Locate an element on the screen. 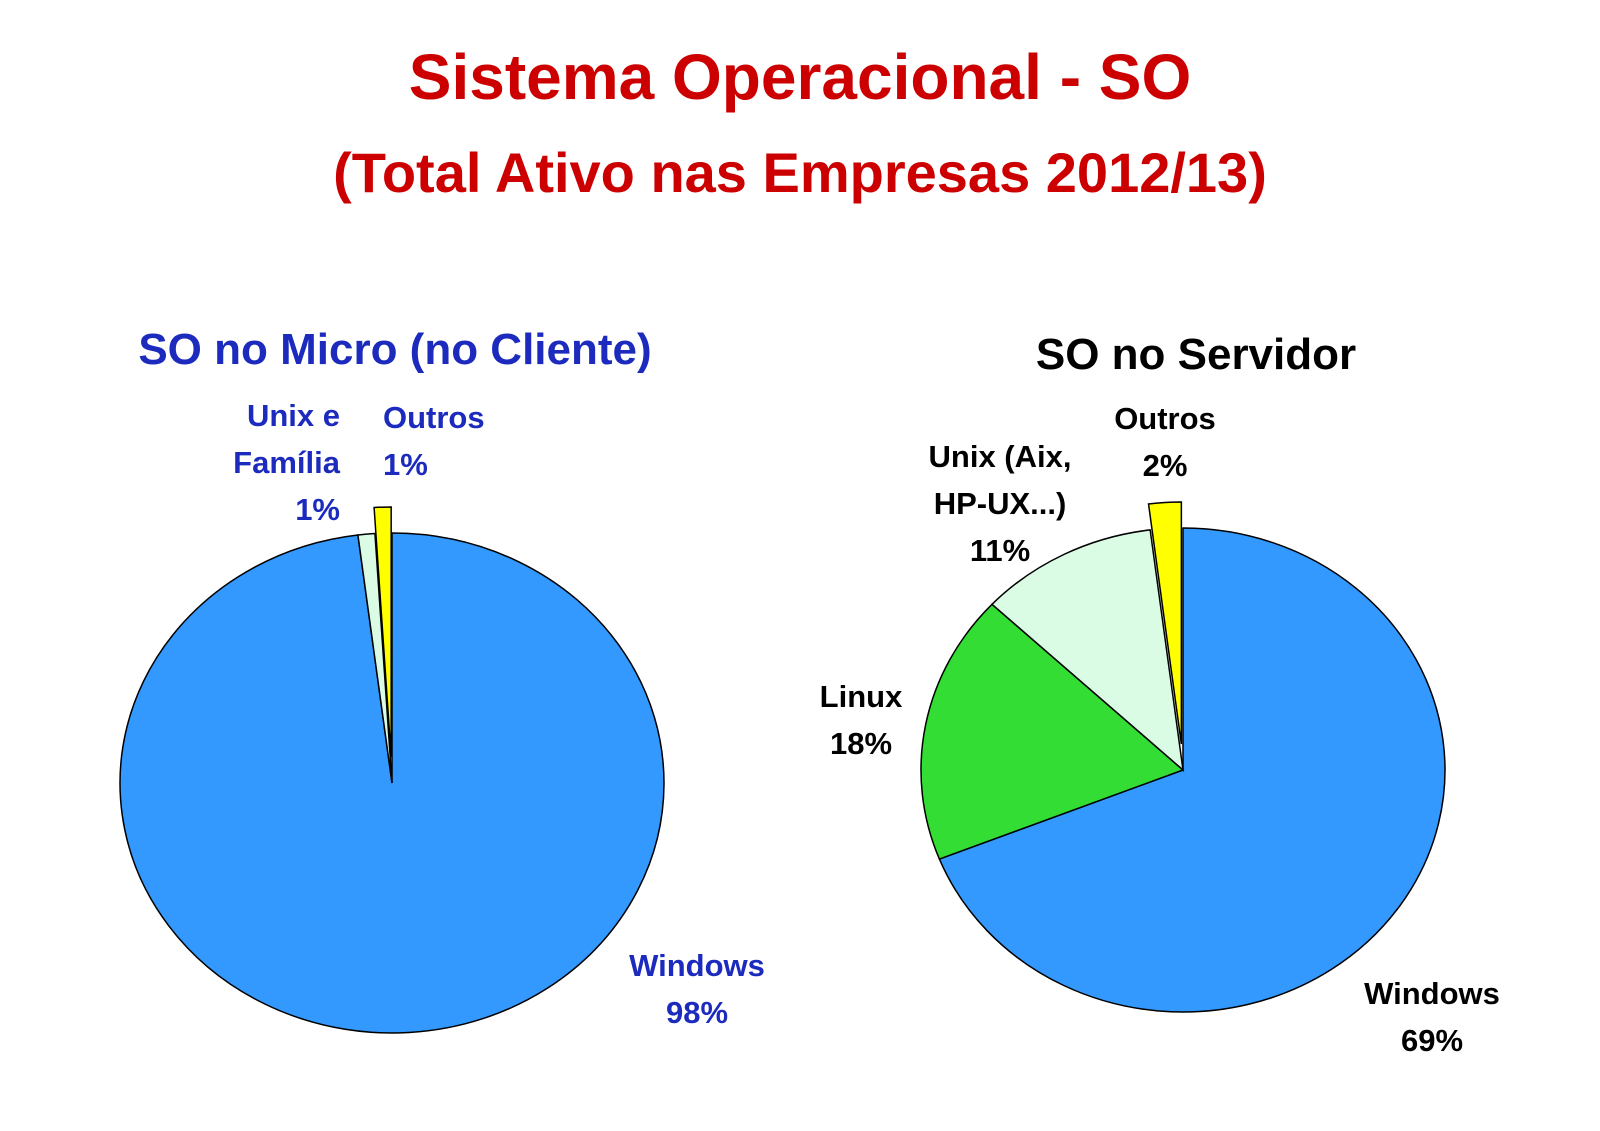 The width and height of the screenshot is (1600, 1131). chart-title: SO no Micro (no Cliente) is located at coordinates (395, 349).